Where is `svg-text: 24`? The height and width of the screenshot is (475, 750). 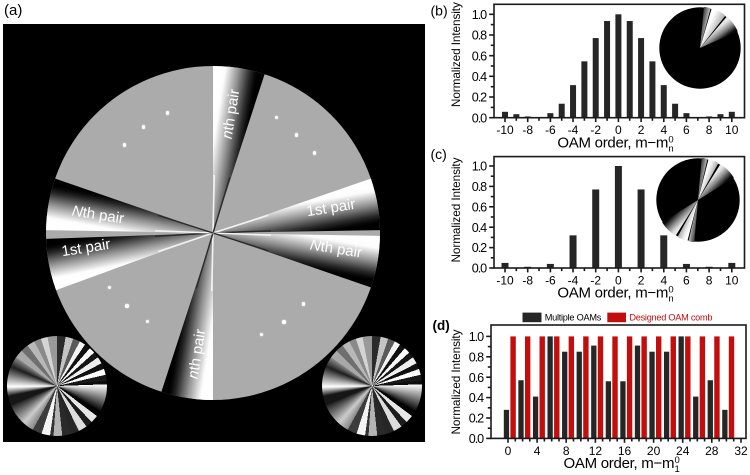 svg-text: 24 is located at coordinates (683, 451).